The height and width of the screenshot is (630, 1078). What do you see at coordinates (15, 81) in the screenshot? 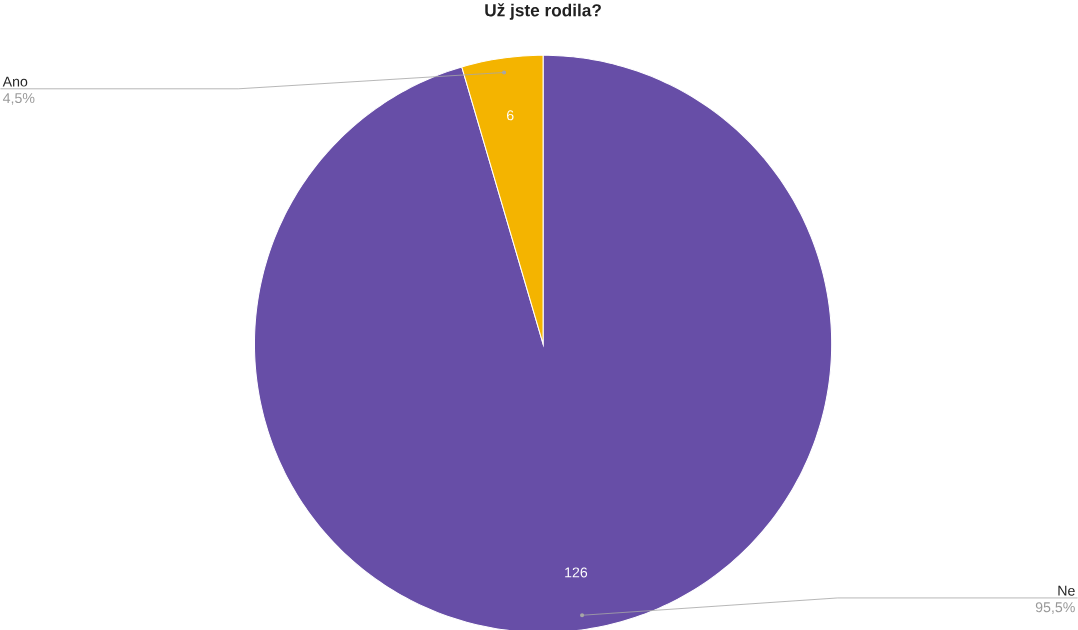
I see `slice-label: Ano` at bounding box center [15, 81].